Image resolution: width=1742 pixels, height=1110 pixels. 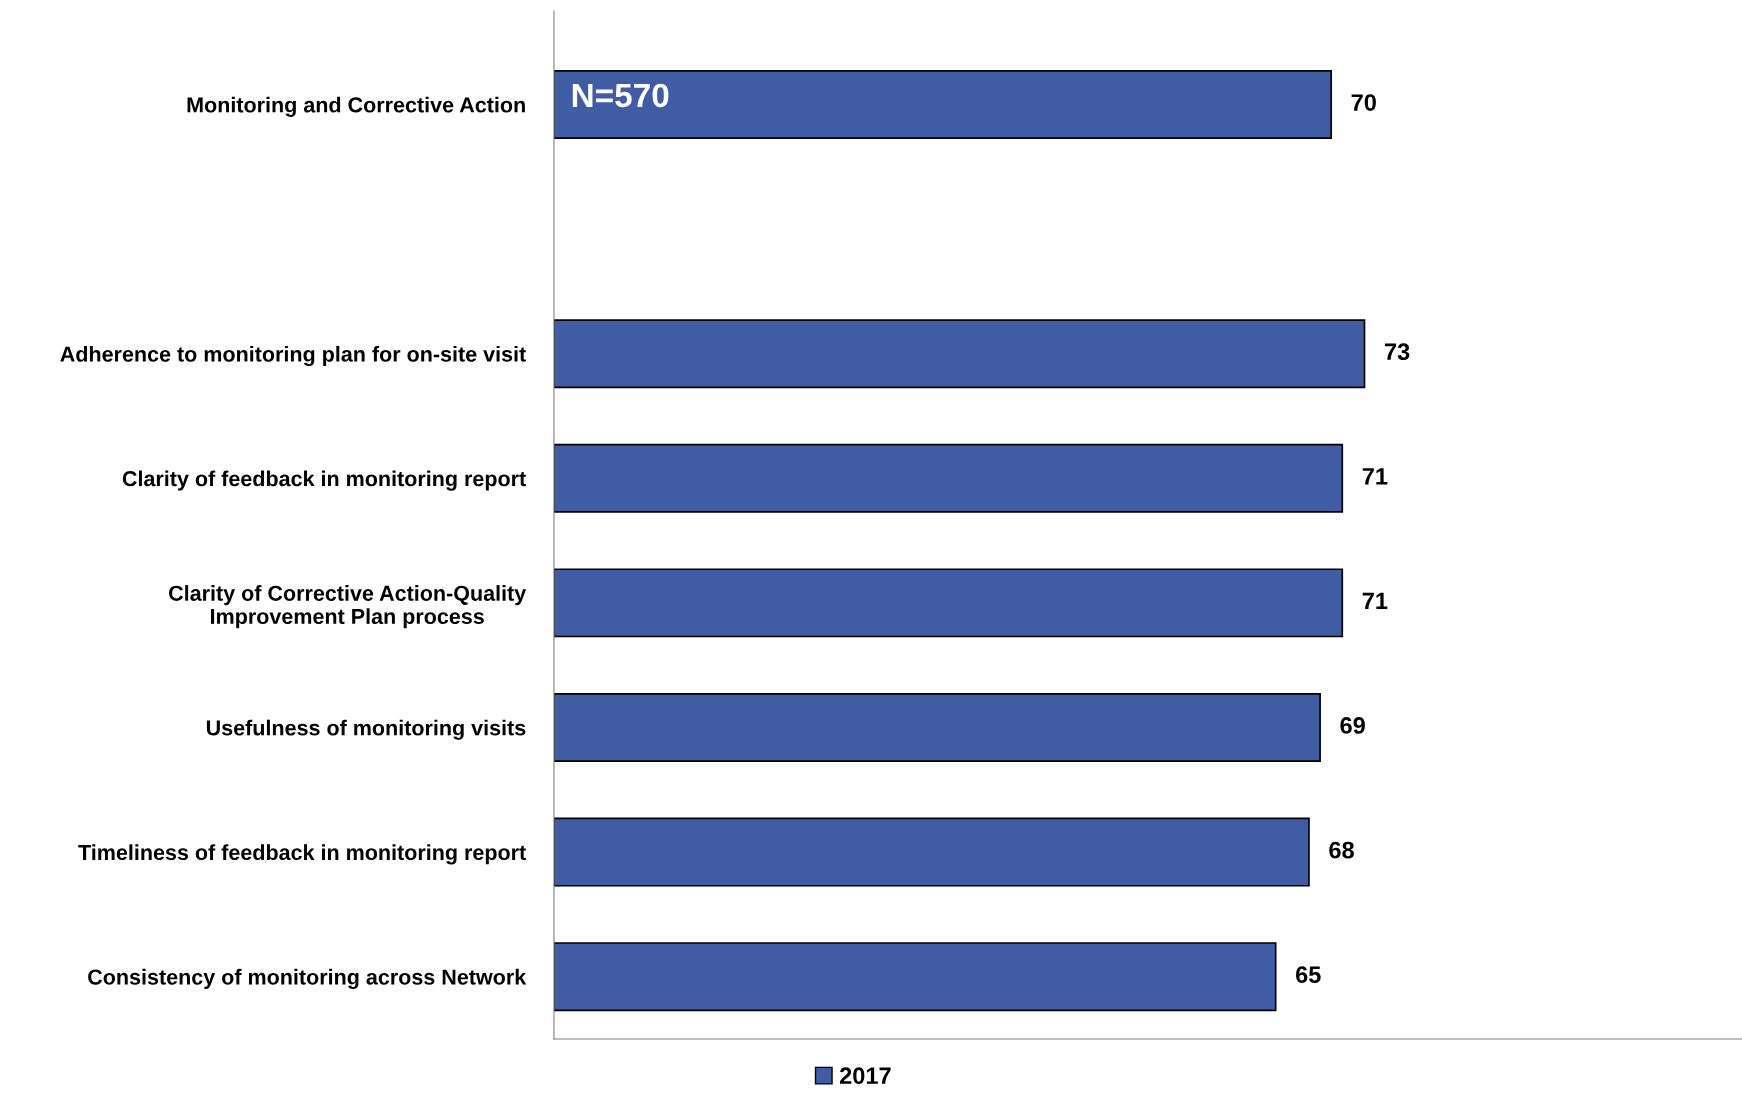 I want to click on y-tick-label: Monitoring and Corrective Action, so click(x=356, y=106).